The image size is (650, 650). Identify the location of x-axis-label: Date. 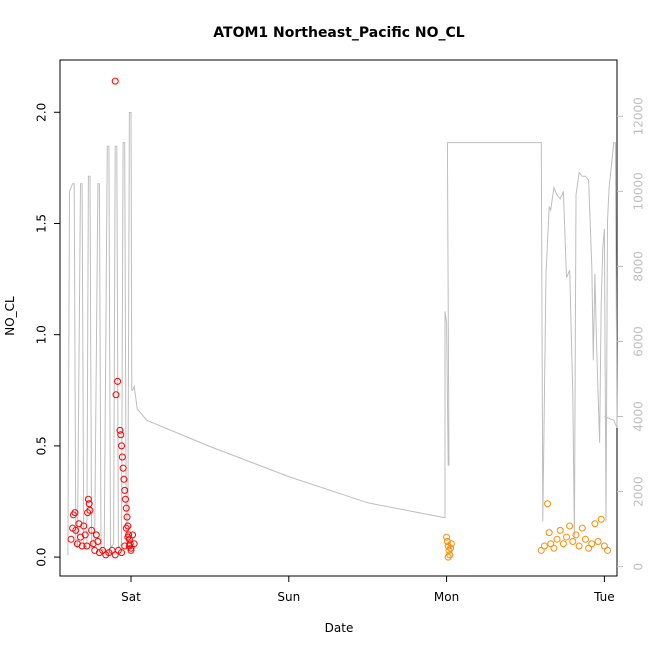
(339, 628).